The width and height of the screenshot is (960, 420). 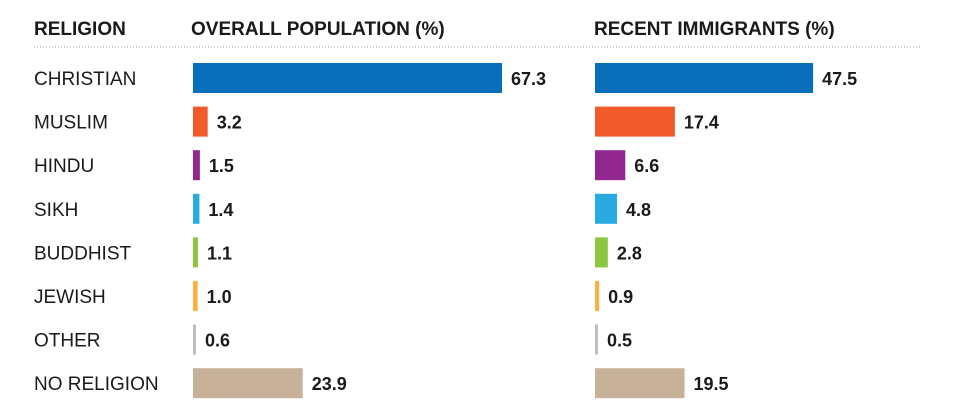 What do you see at coordinates (67, 341) in the screenshot?
I see `category-label-other: OTHER` at bounding box center [67, 341].